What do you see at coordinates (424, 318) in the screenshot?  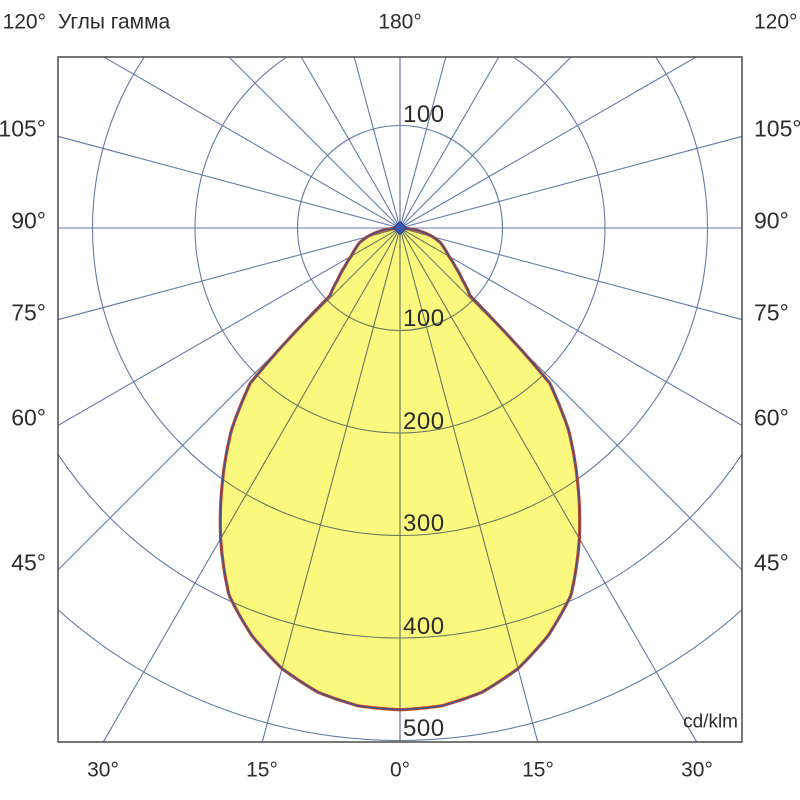 I see `radius-value-label-100-below: 100` at bounding box center [424, 318].